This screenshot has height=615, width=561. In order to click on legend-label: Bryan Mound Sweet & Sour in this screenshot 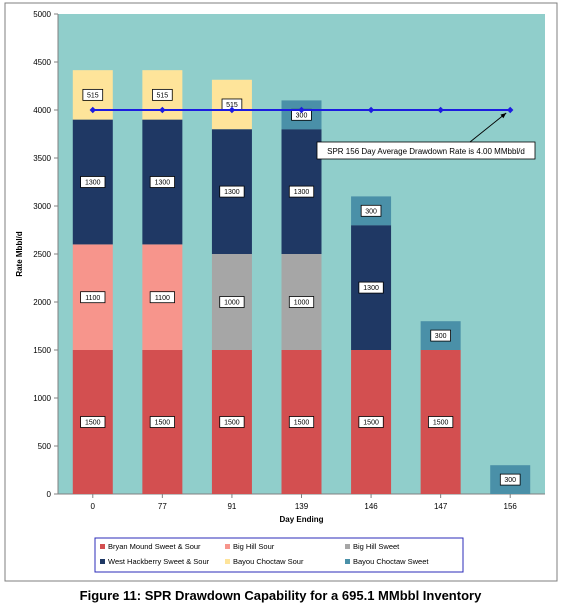, I will do `click(154, 546)`.